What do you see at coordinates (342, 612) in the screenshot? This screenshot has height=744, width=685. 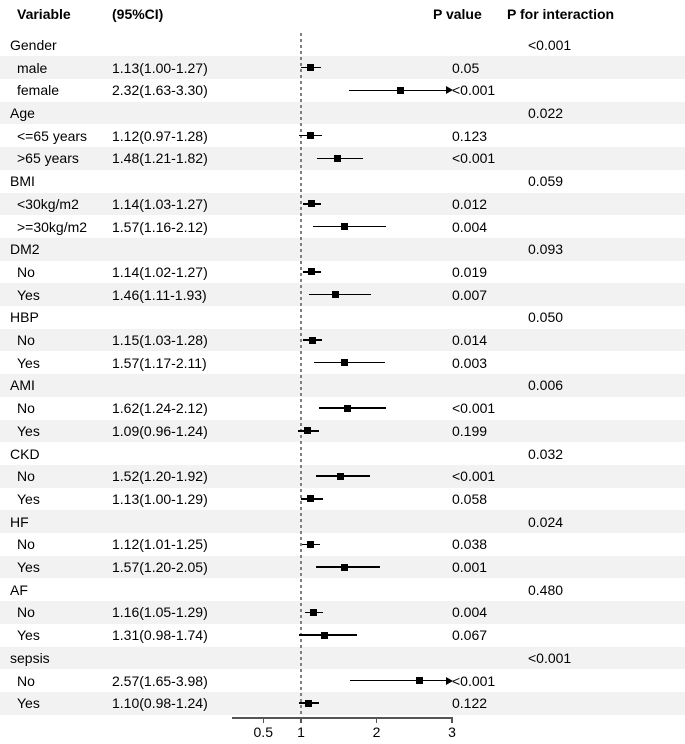 I see `forest-row: No 1.16(1.05-1.29) 0.004` at bounding box center [342, 612].